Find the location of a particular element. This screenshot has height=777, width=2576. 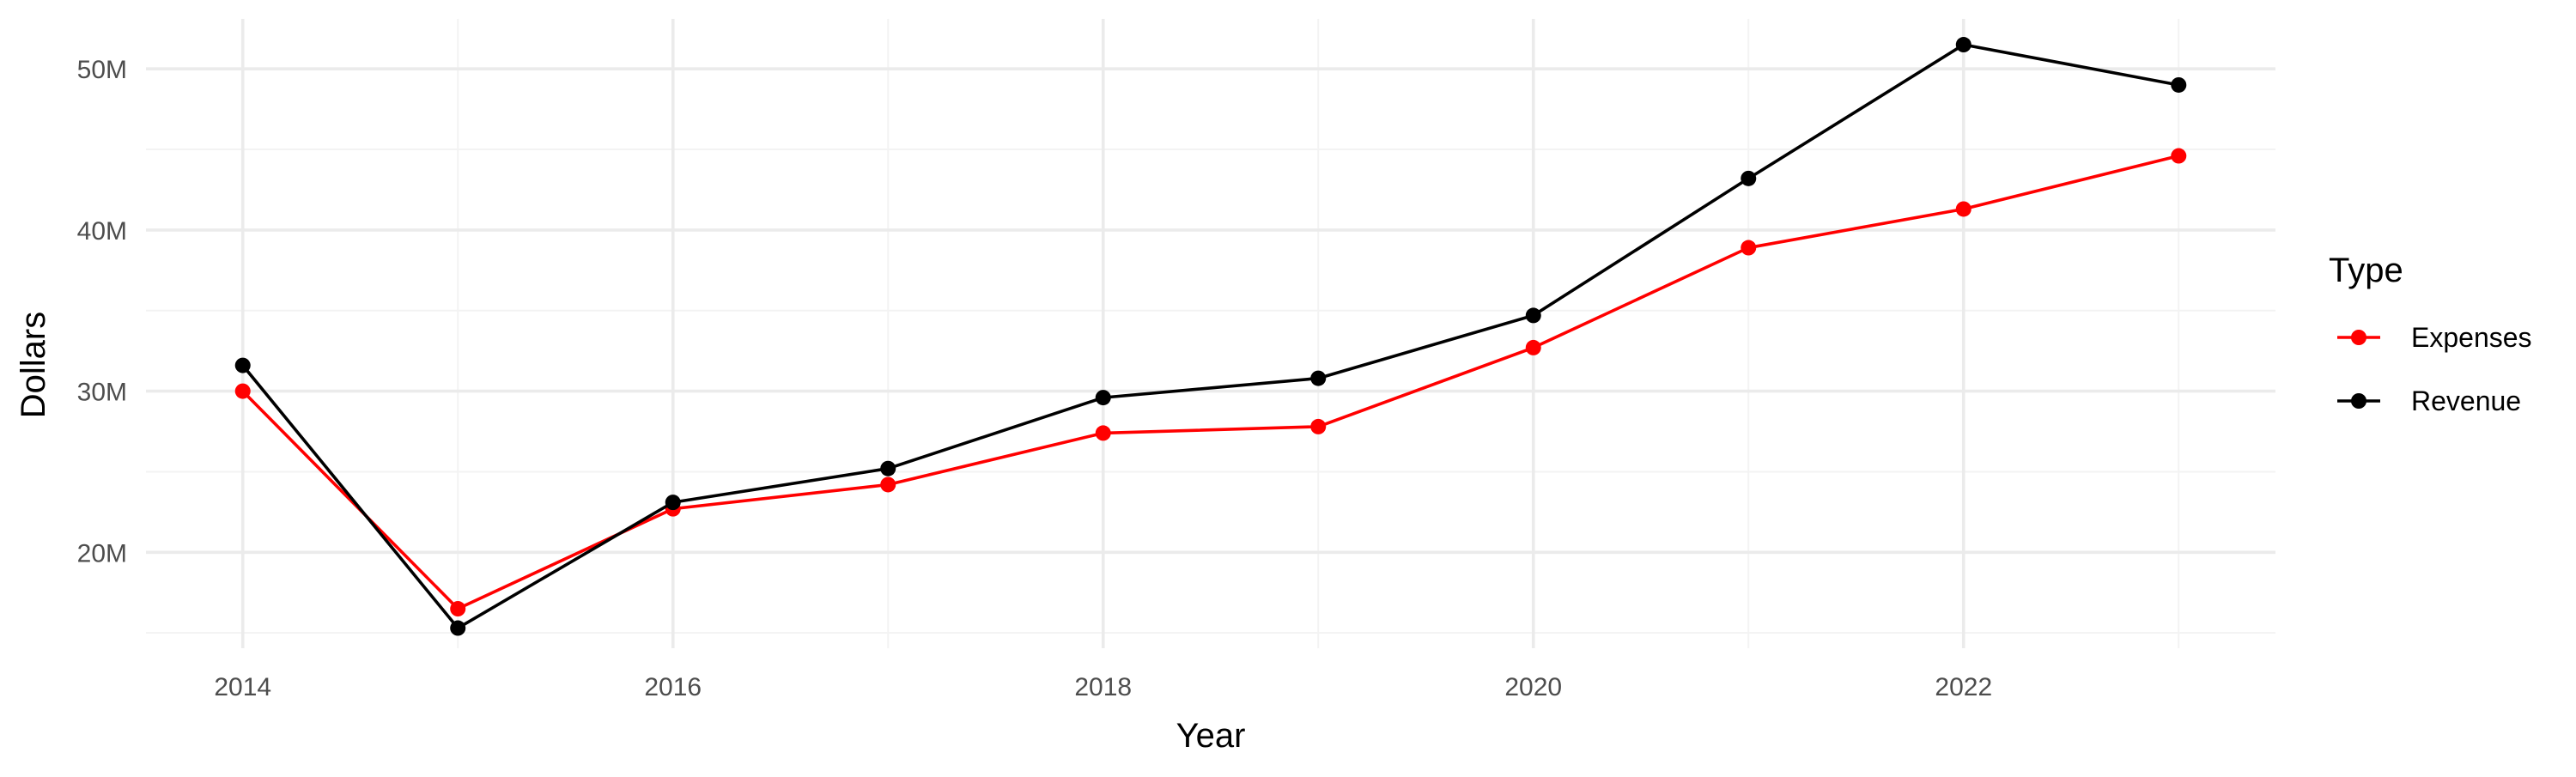

legend-item-revenue: Revenue is located at coordinates (2429, 400).